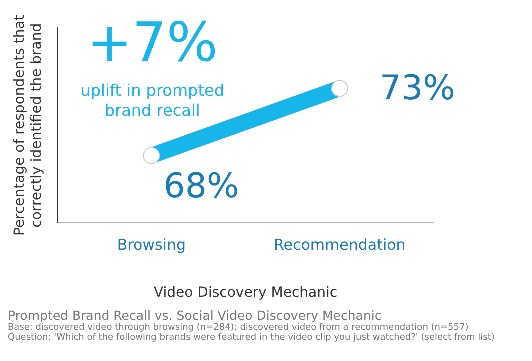  Describe the element at coordinates (152, 42) in the screenshot. I see `annotation: +7%` at that location.